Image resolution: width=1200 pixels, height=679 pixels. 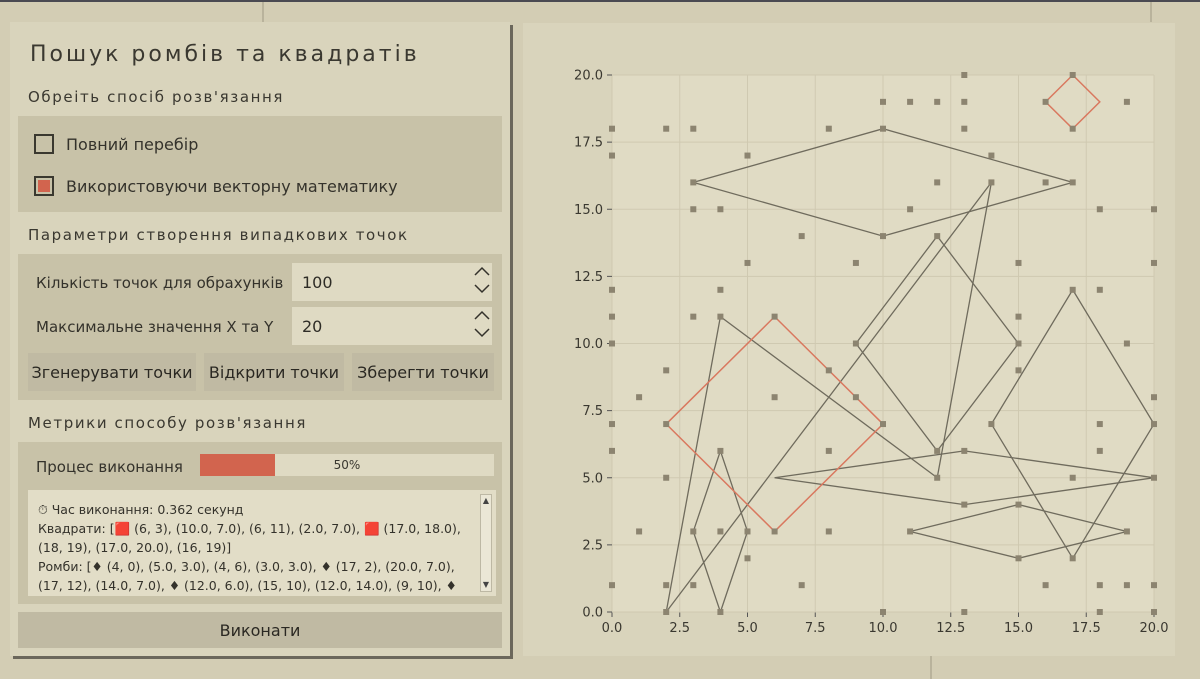 I want to click on radio-full-search: Повний перебір, so click(x=116, y=144).